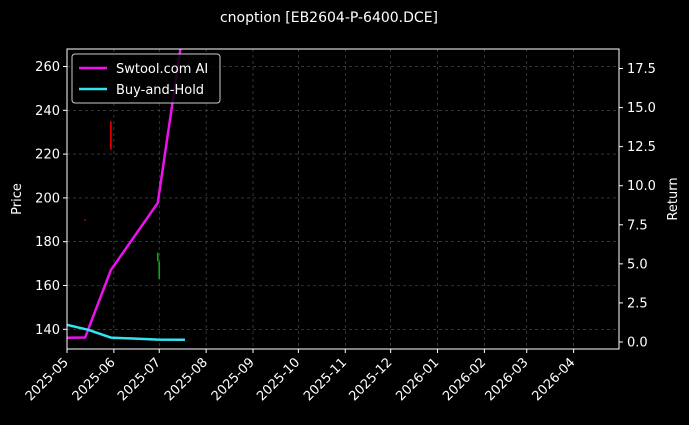 Image resolution: width=689 pixels, height=425 pixels. What do you see at coordinates (637, 342) in the screenshot?
I see `y-tick-label-right: 0.0` at bounding box center [637, 342].